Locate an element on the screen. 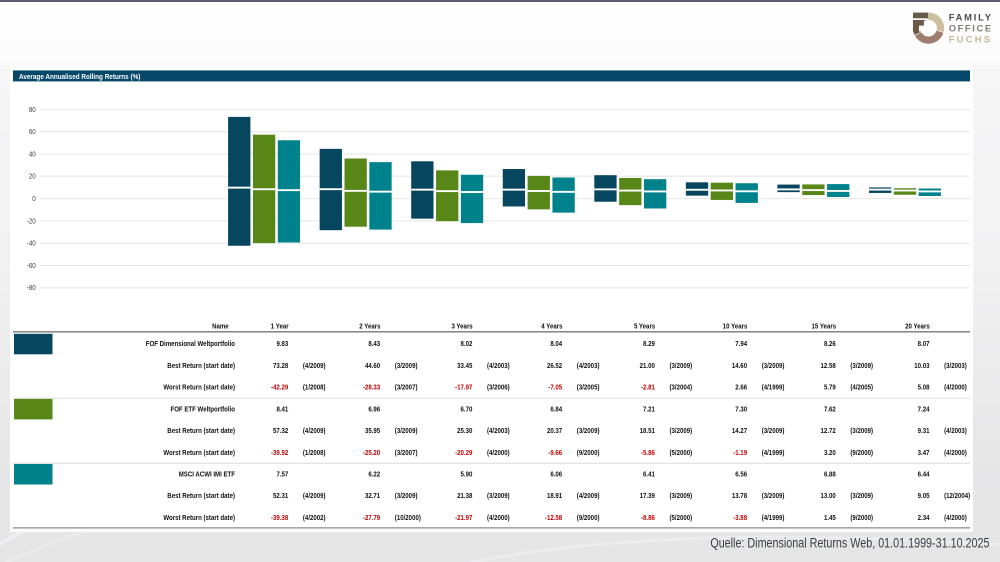 This screenshot has height=562, width=1000. svg-text: 80 is located at coordinates (32, 110).